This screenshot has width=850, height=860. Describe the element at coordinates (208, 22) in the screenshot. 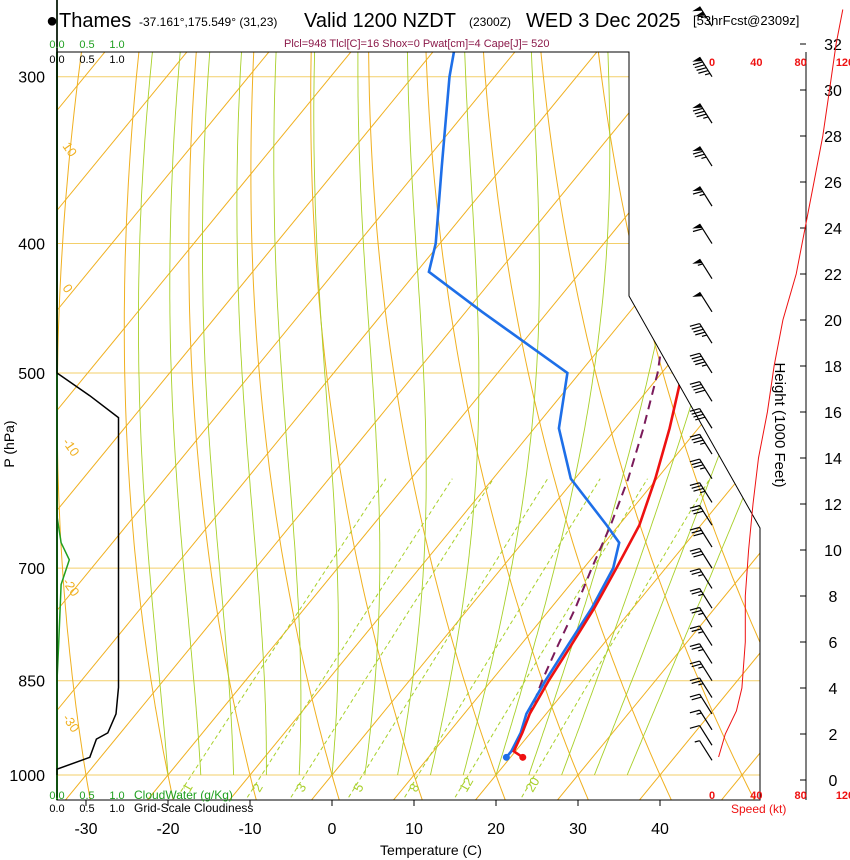

I see `location-coords: -37.161°,175.549° (31,23)` at that location.